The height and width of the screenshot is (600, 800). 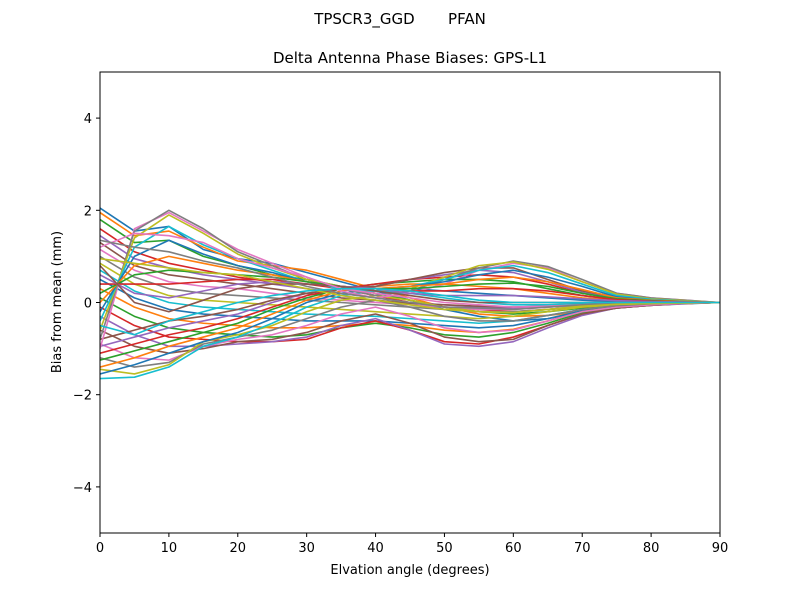 I want to click on x-tick-label: 0, so click(x=100, y=548).